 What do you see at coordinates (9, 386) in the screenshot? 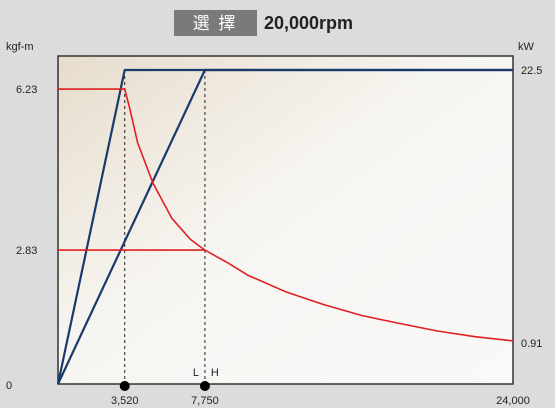
I see `y-left-tick-label-0: 0` at bounding box center [9, 386].